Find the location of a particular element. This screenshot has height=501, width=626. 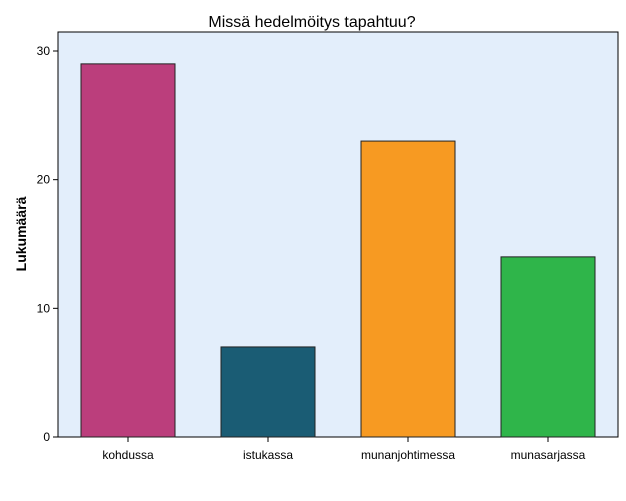

x-tick-label: munanjohtimessa is located at coordinates (408, 455).